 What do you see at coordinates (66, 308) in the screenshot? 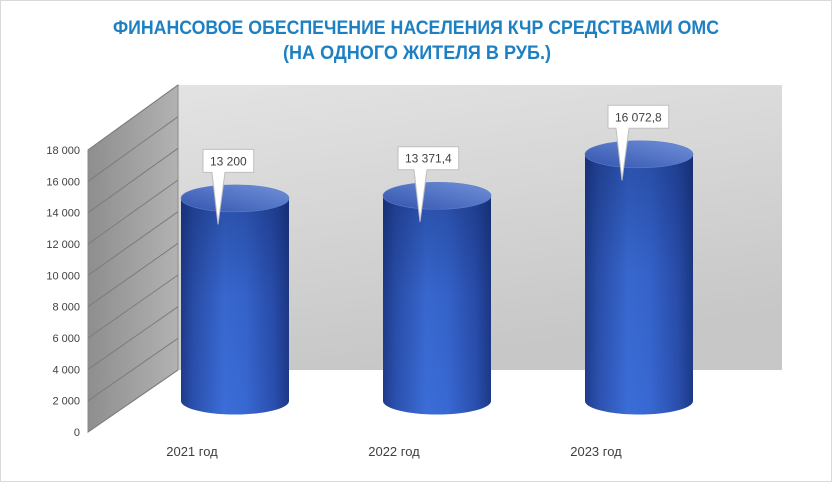
I see `y-tick-label: 8 000` at bounding box center [66, 308].